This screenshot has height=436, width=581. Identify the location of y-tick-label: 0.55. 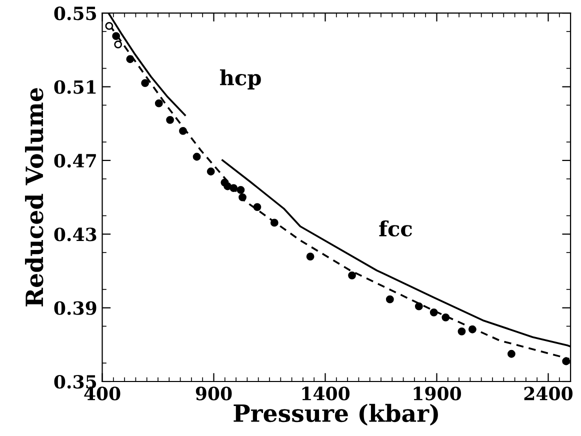
(75, 13).